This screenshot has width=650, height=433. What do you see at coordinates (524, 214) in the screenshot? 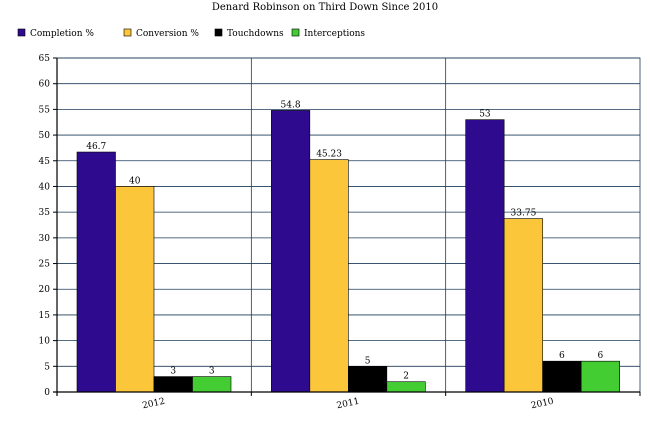
I see `data-label: 33.75` at bounding box center [524, 214].